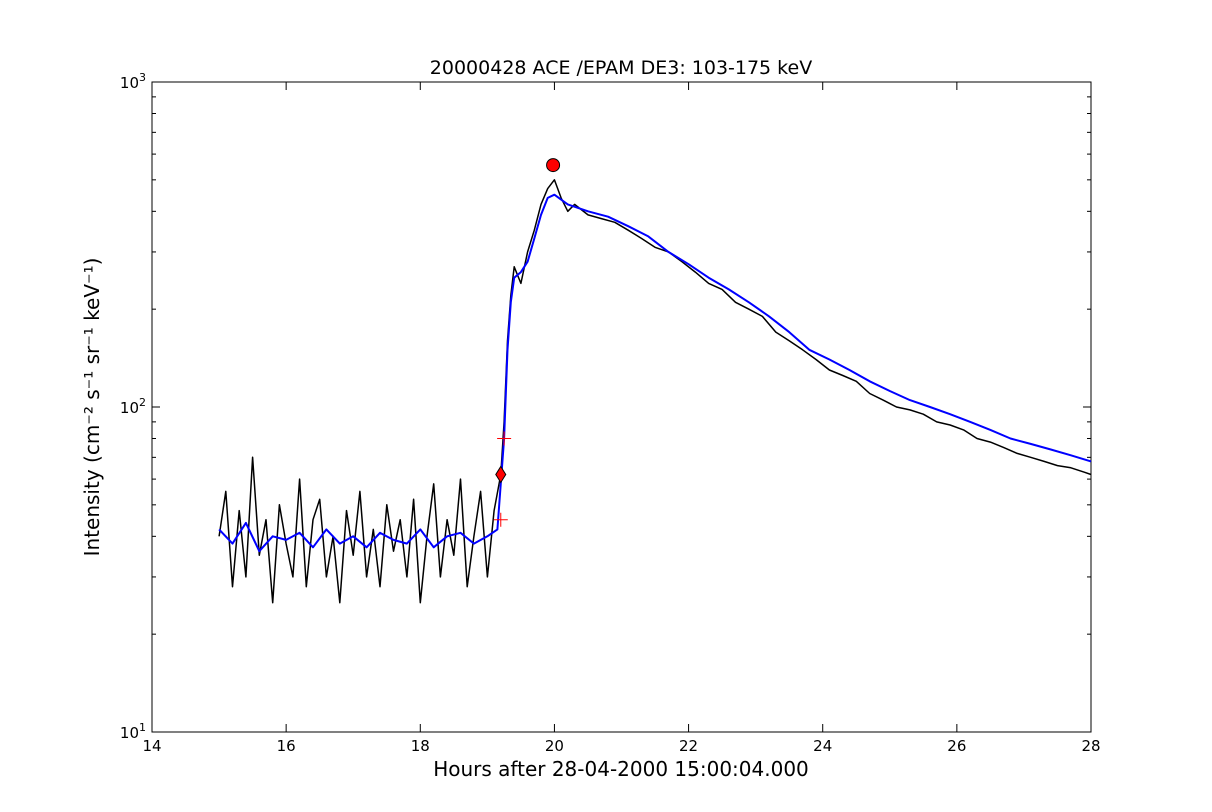 This screenshot has width=1212, height=812. I want to click on y-tick-label: 10², so click(133, 406).